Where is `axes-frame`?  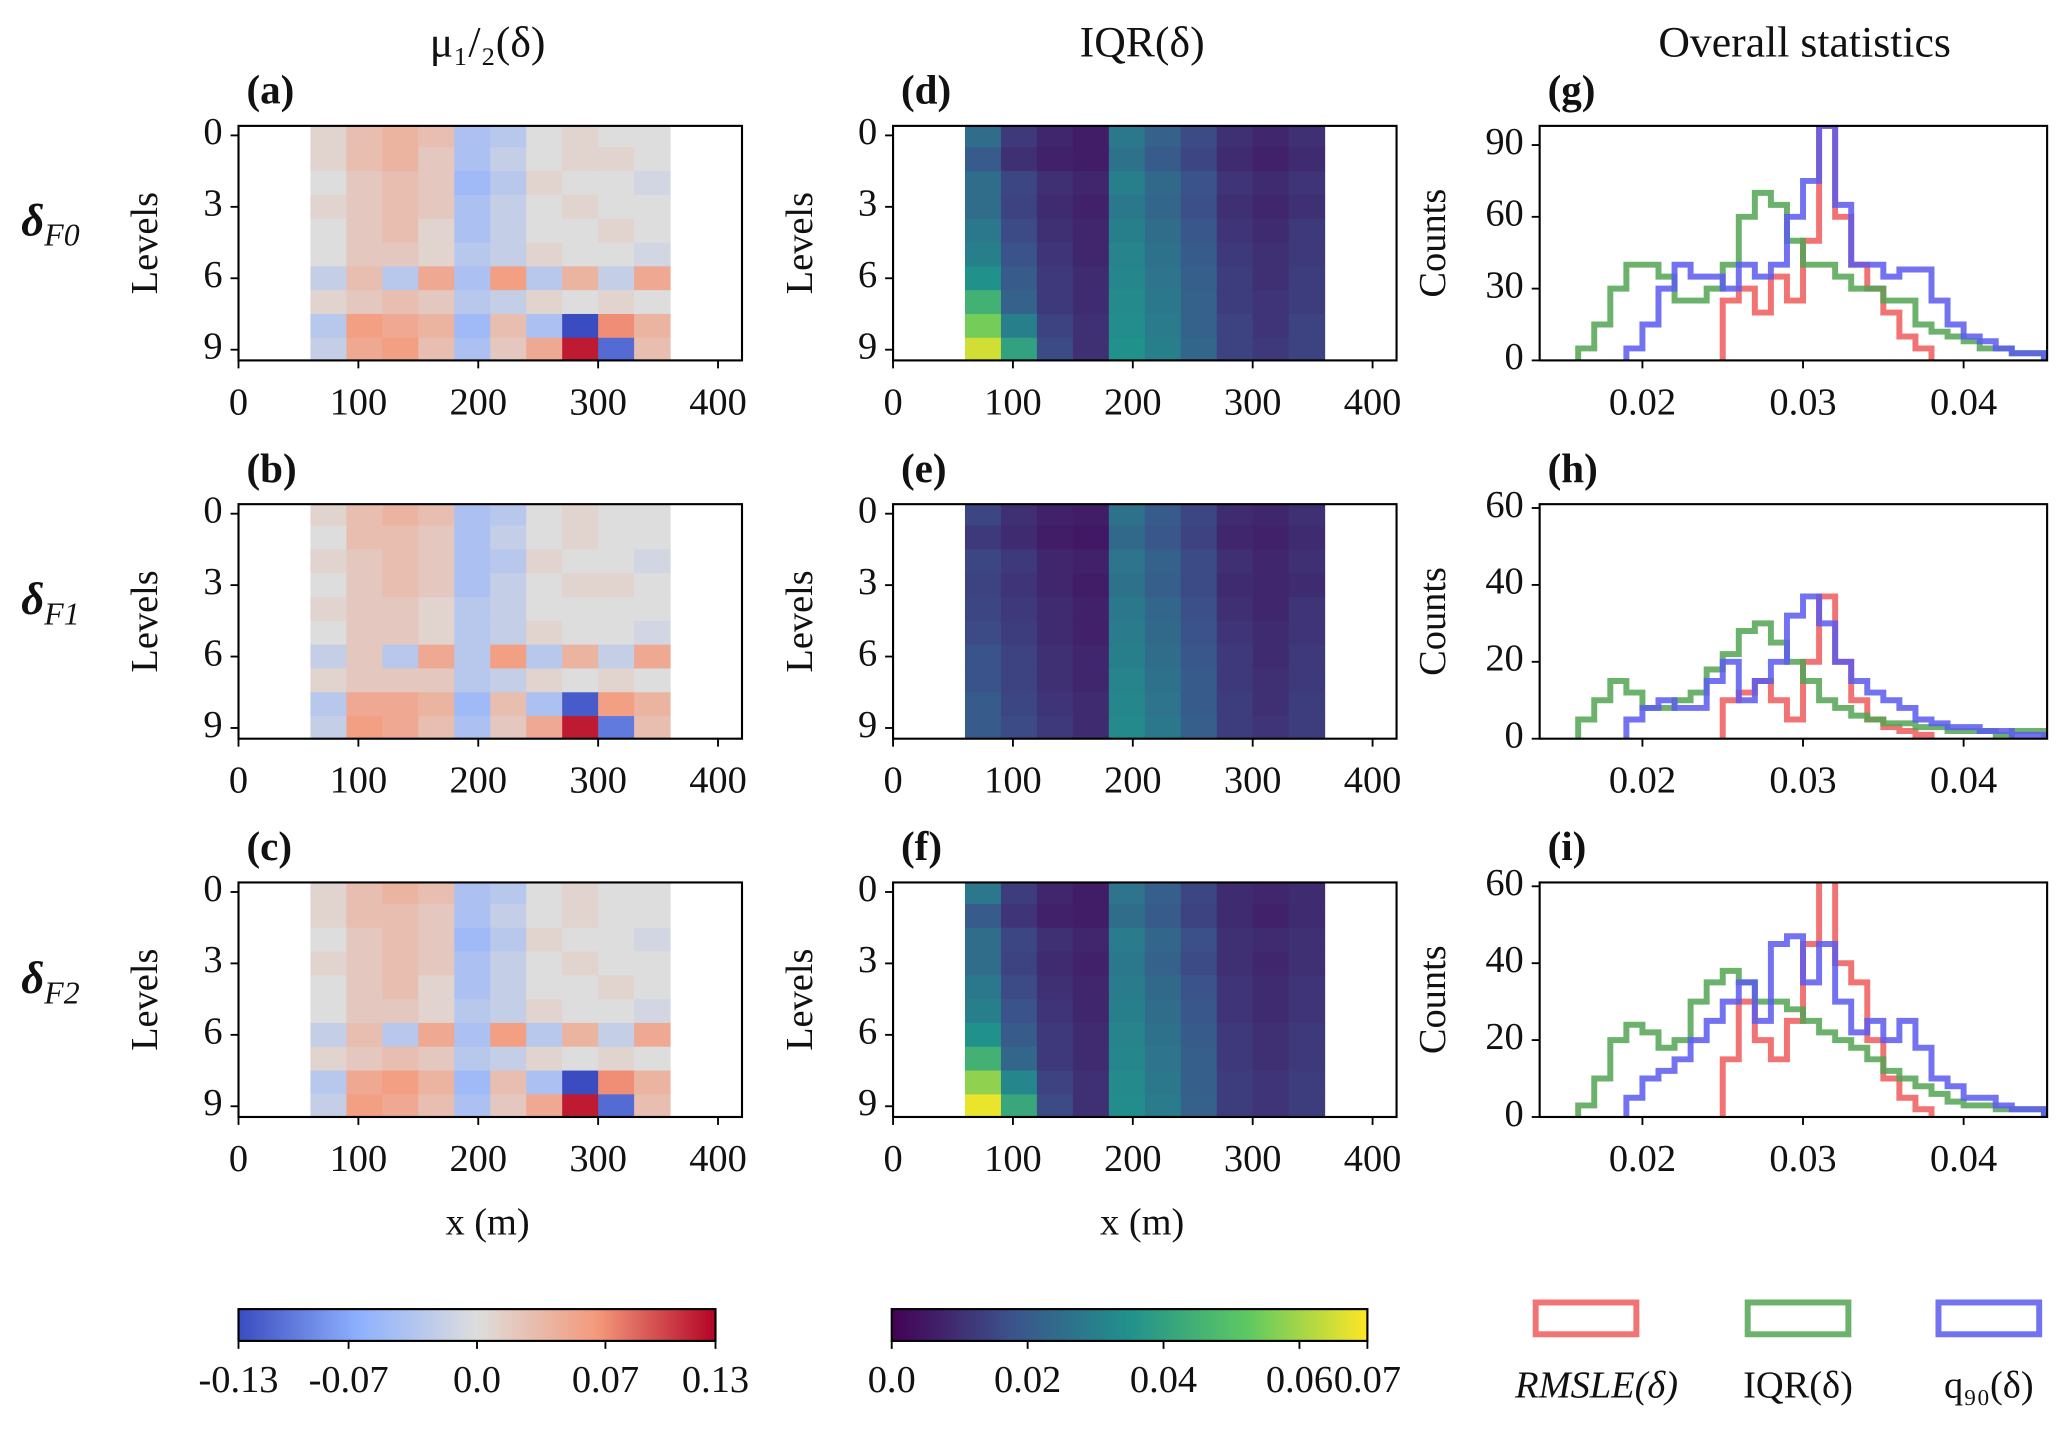 axes-frame is located at coordinates (1793, 621).